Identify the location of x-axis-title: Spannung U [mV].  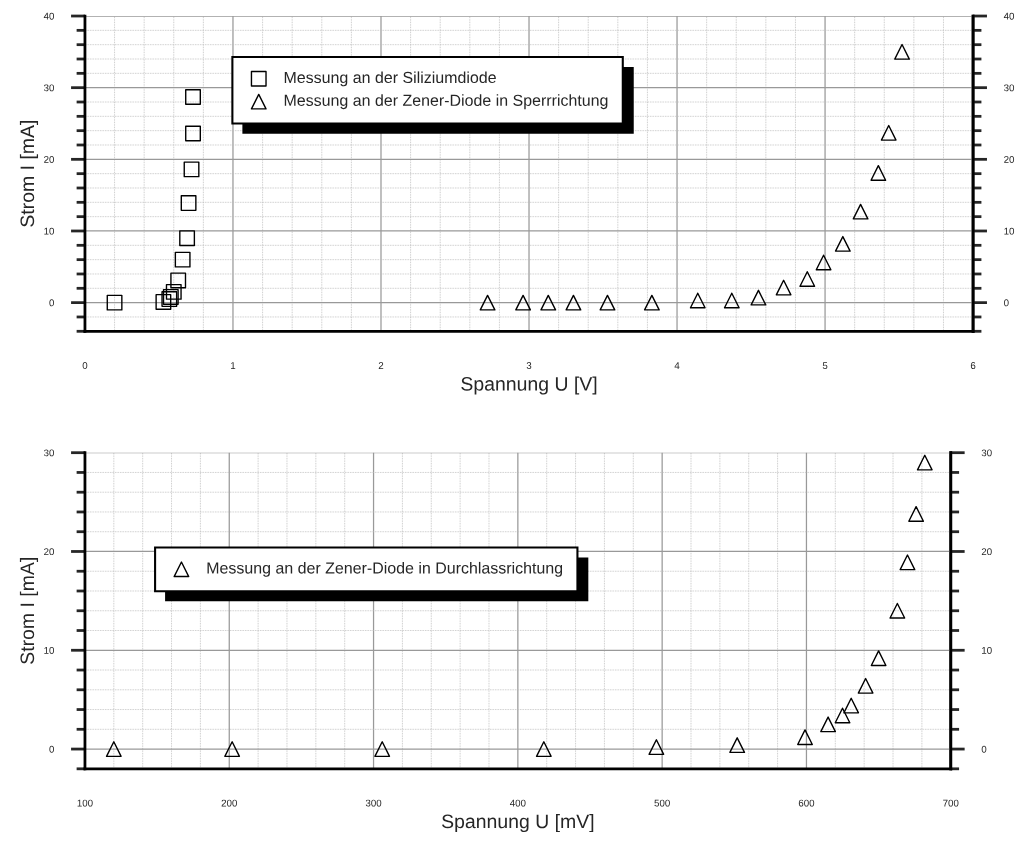
(518, 823).